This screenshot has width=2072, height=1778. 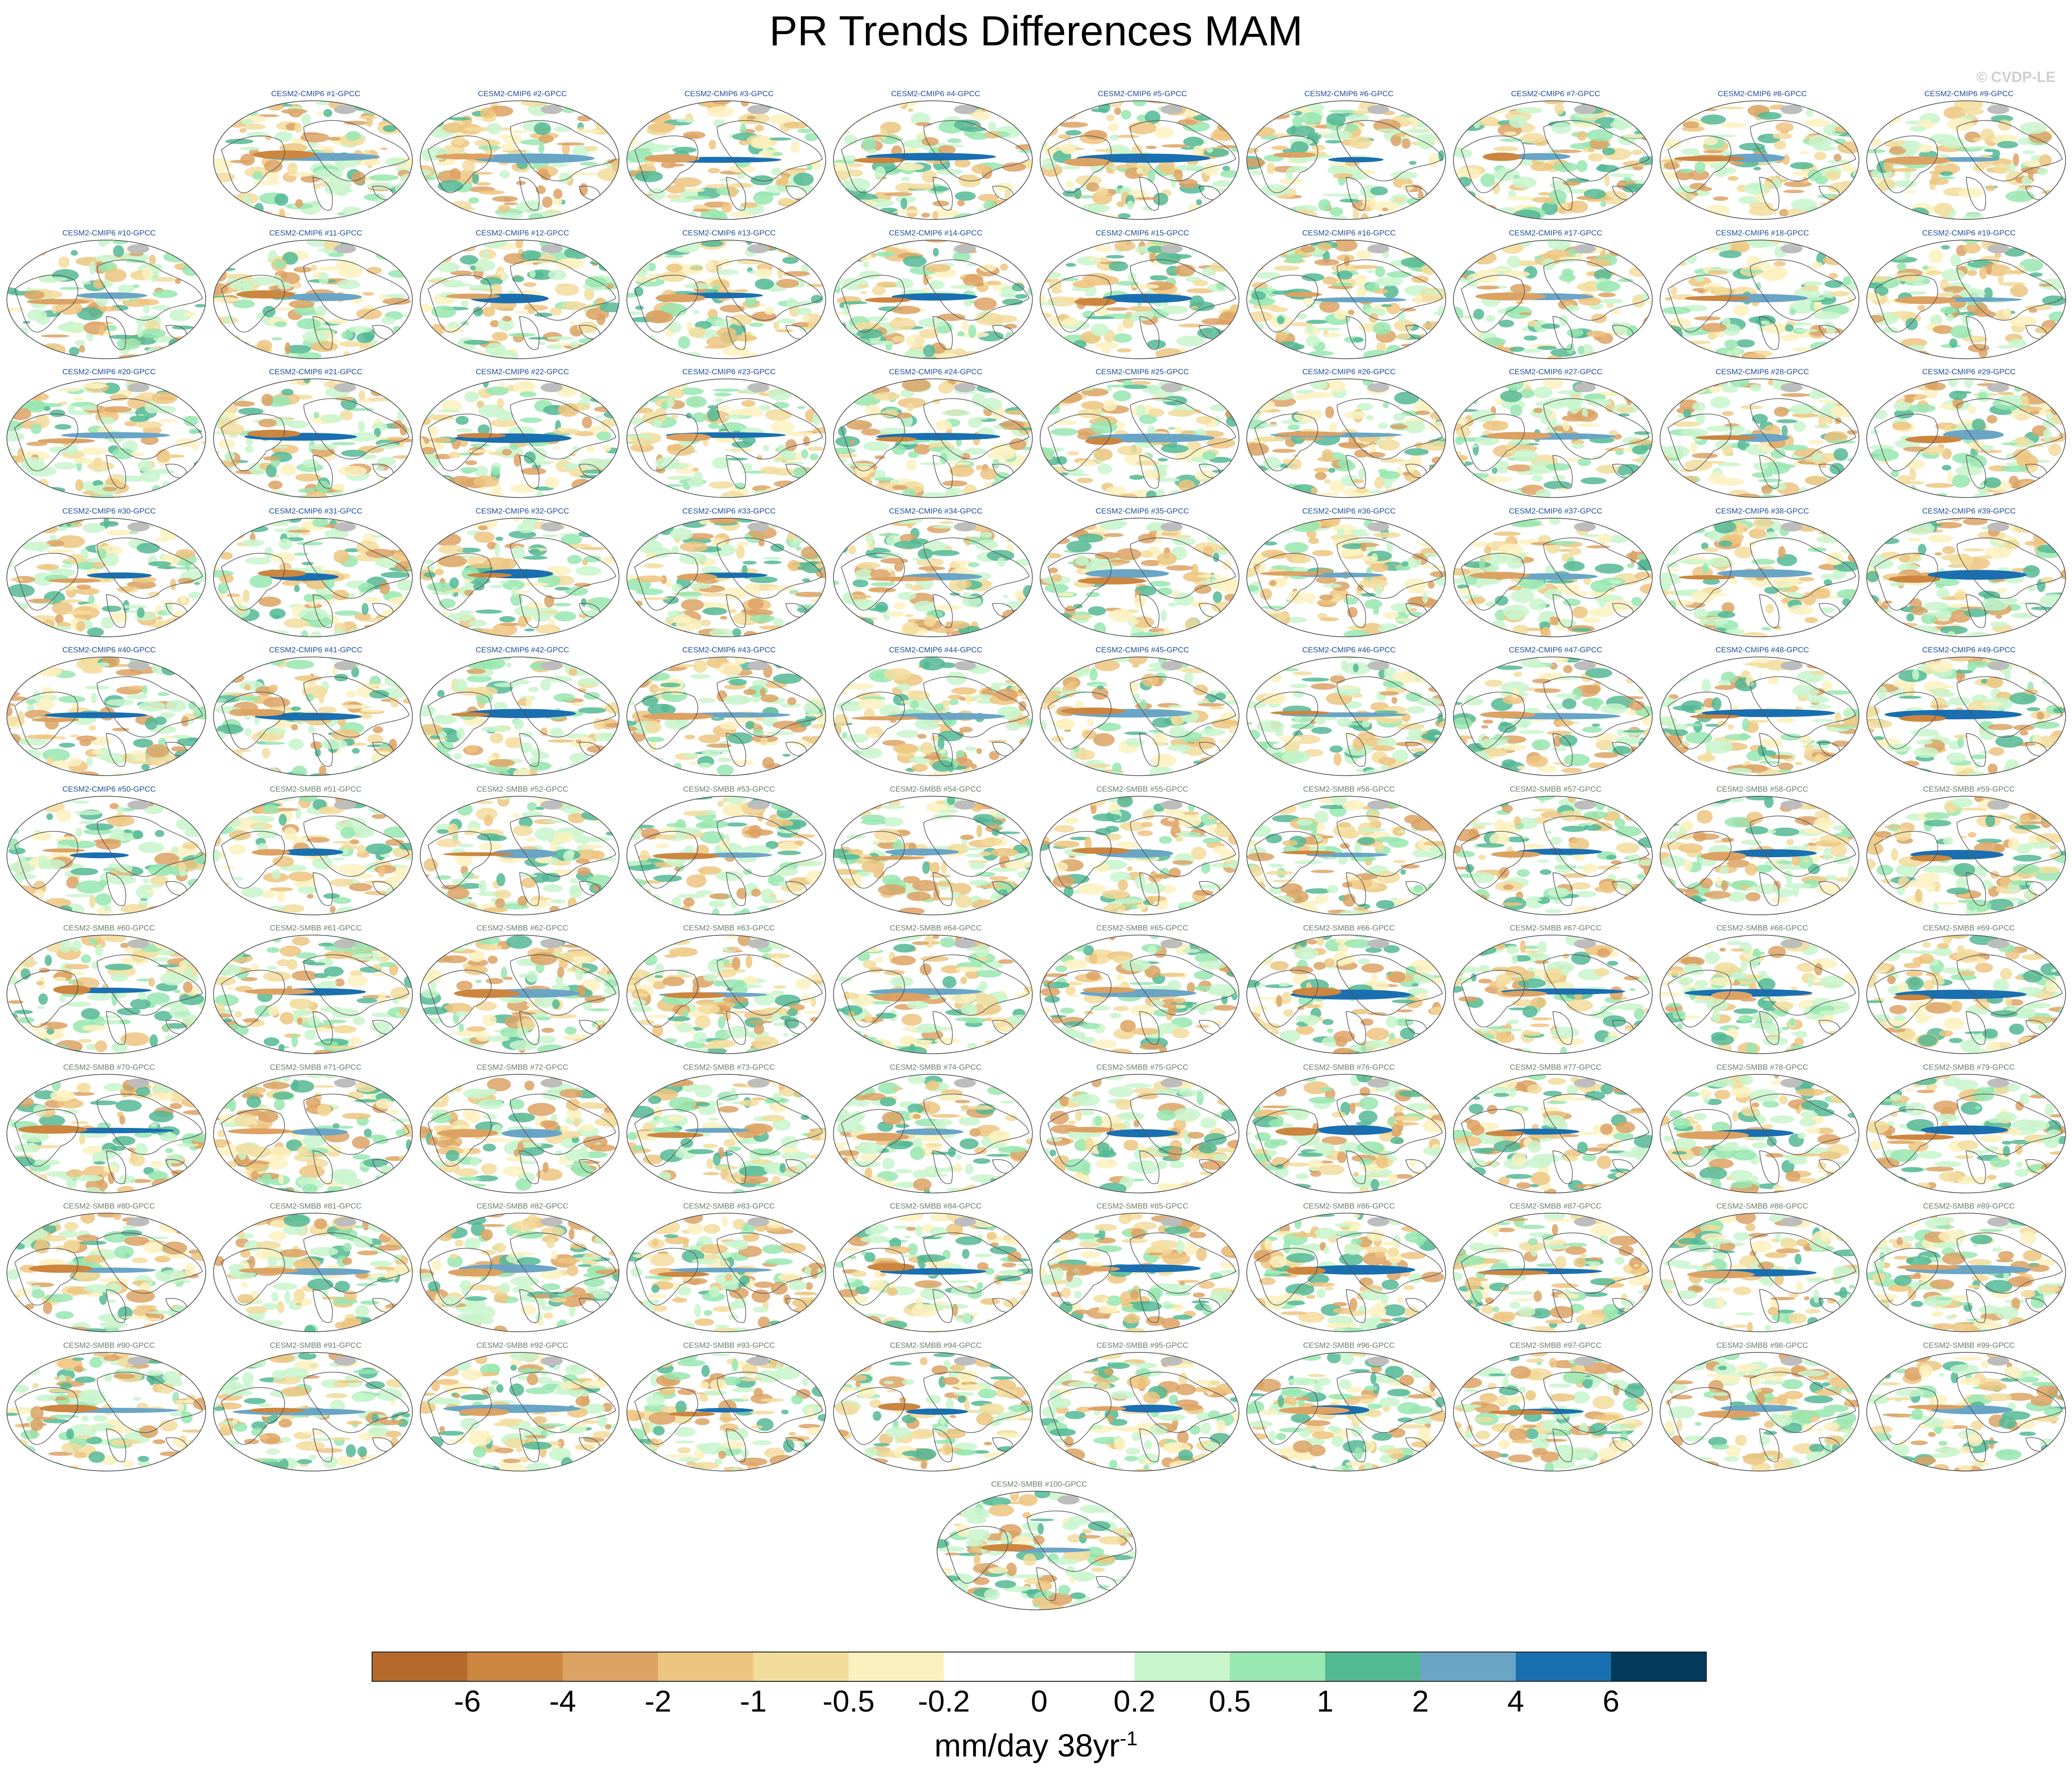 What do you see at coordinates (936, 1131) in the screenshot?
I see `map-panel: CESM2-SMBB #74-GPCC` at bounding box center [936, 1131].